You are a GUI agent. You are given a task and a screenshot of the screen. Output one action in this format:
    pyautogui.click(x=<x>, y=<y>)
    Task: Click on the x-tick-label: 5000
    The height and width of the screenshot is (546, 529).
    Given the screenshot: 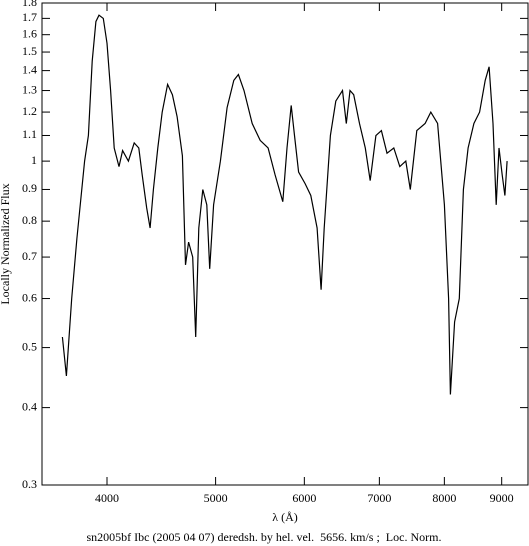 What is the action you would take?
    pyautogui.click(x=216, y=498)
    